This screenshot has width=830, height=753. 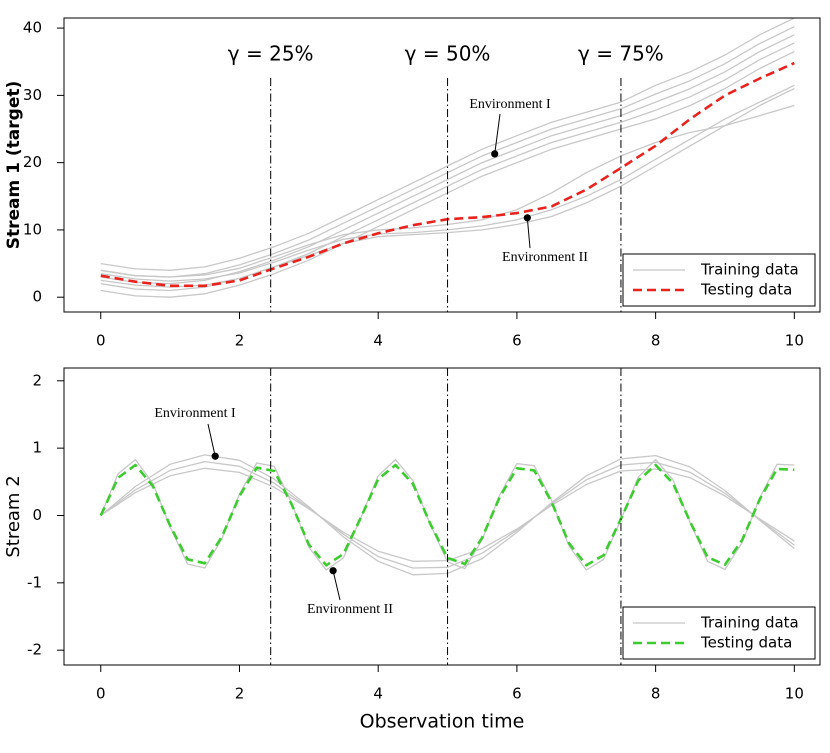 What do you see at coordinates (32, 28) in the screenshot?
I see `y-tick-label: 40` at bounding box center [32, 28].